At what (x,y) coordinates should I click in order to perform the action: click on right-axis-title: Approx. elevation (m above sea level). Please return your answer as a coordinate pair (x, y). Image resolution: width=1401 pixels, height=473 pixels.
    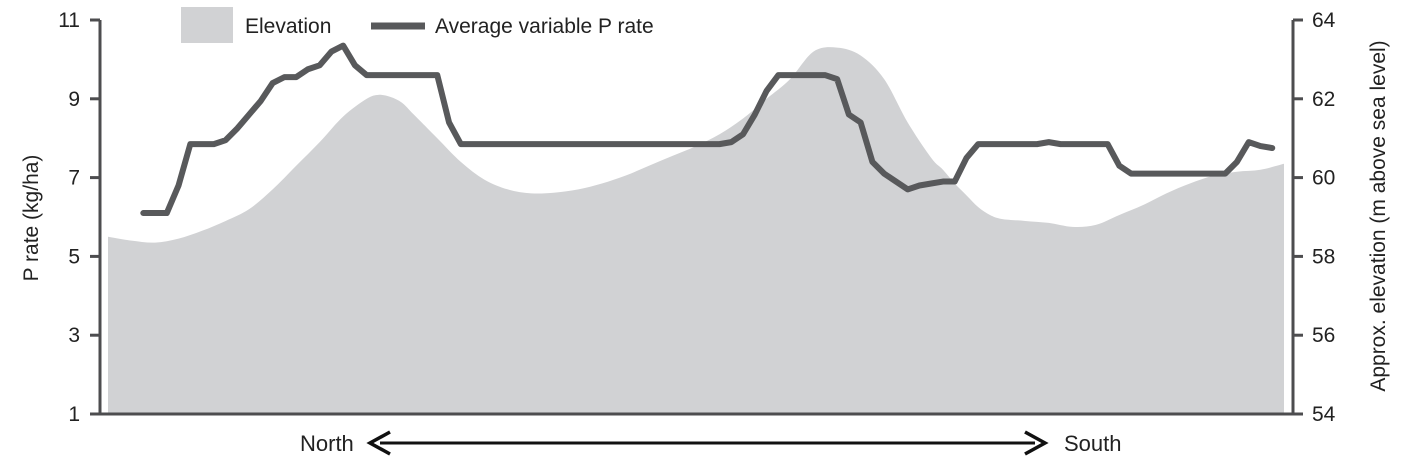
    Looking at the image, I should click on (1378, 215).